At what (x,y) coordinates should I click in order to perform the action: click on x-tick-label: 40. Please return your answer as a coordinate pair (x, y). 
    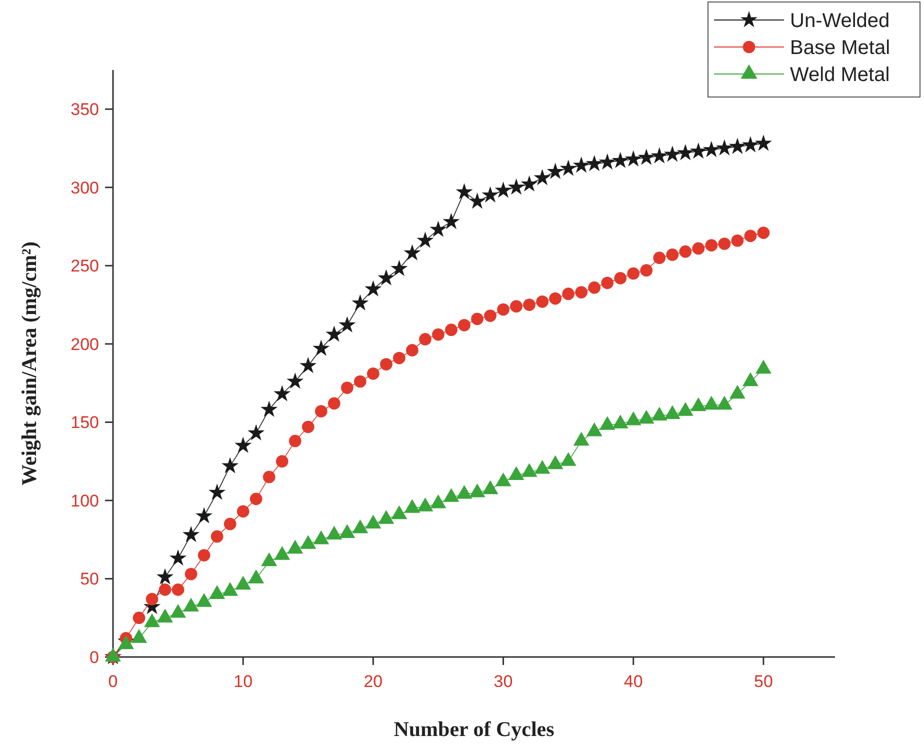
    Looking at the image, I should click on (633, 681).